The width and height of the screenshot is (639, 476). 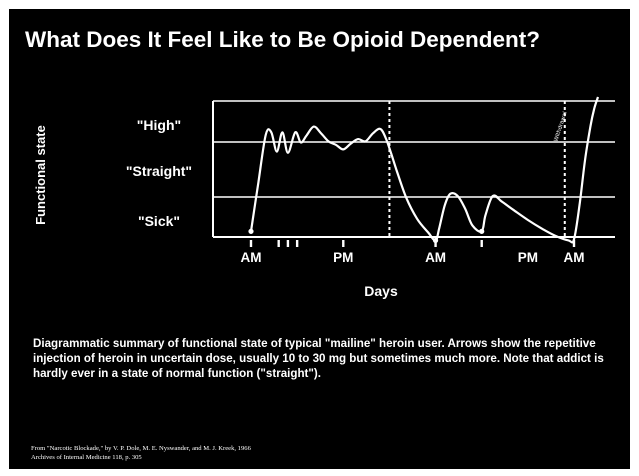 What do you see at coordinates (413, 252) in the screenshot?
I see `x-axis-ticks: AM PM AM PM AM` at bounding box center [413, 252].